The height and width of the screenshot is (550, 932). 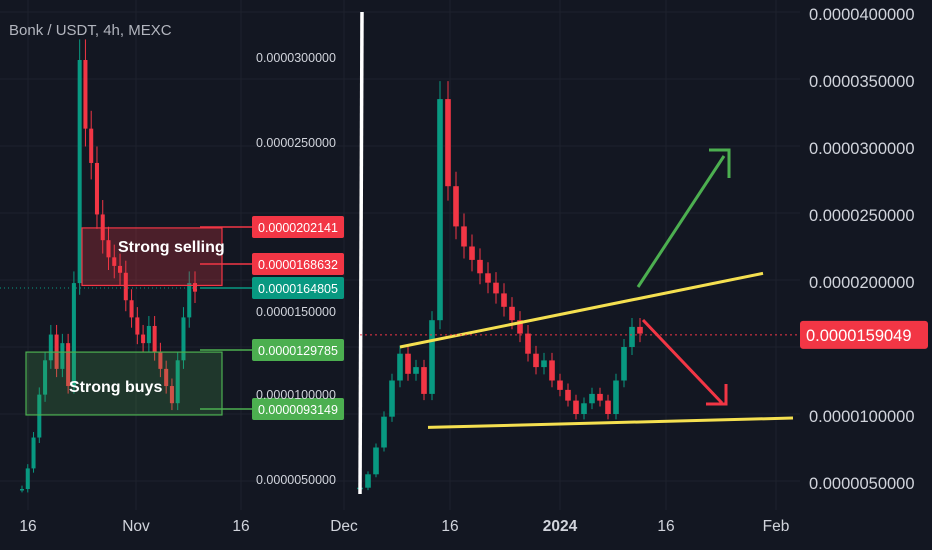 I want to click on lower-trendline, so click(x=610, y=422).